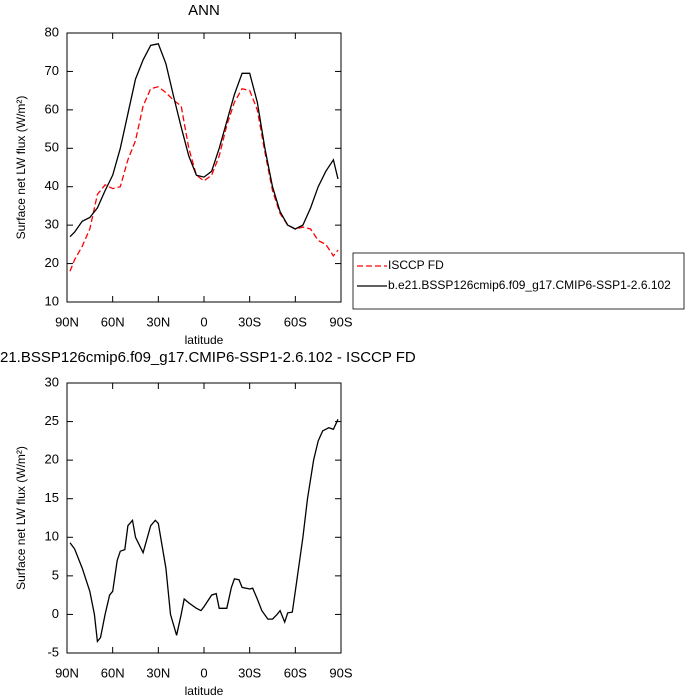  What do you see at coordinates (52, 185) in the screenshot?
I see `y-tick-label: 40` at bounding box center [52, 185].